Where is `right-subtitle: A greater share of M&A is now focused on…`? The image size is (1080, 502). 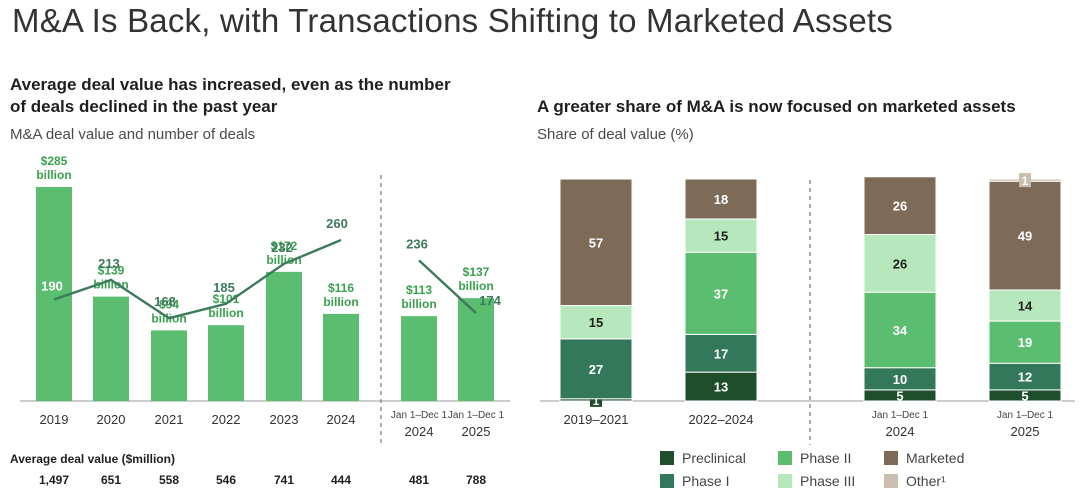
right-subtitle: A greater share of M&A is now focused on… is located at coordinates (776, 106).